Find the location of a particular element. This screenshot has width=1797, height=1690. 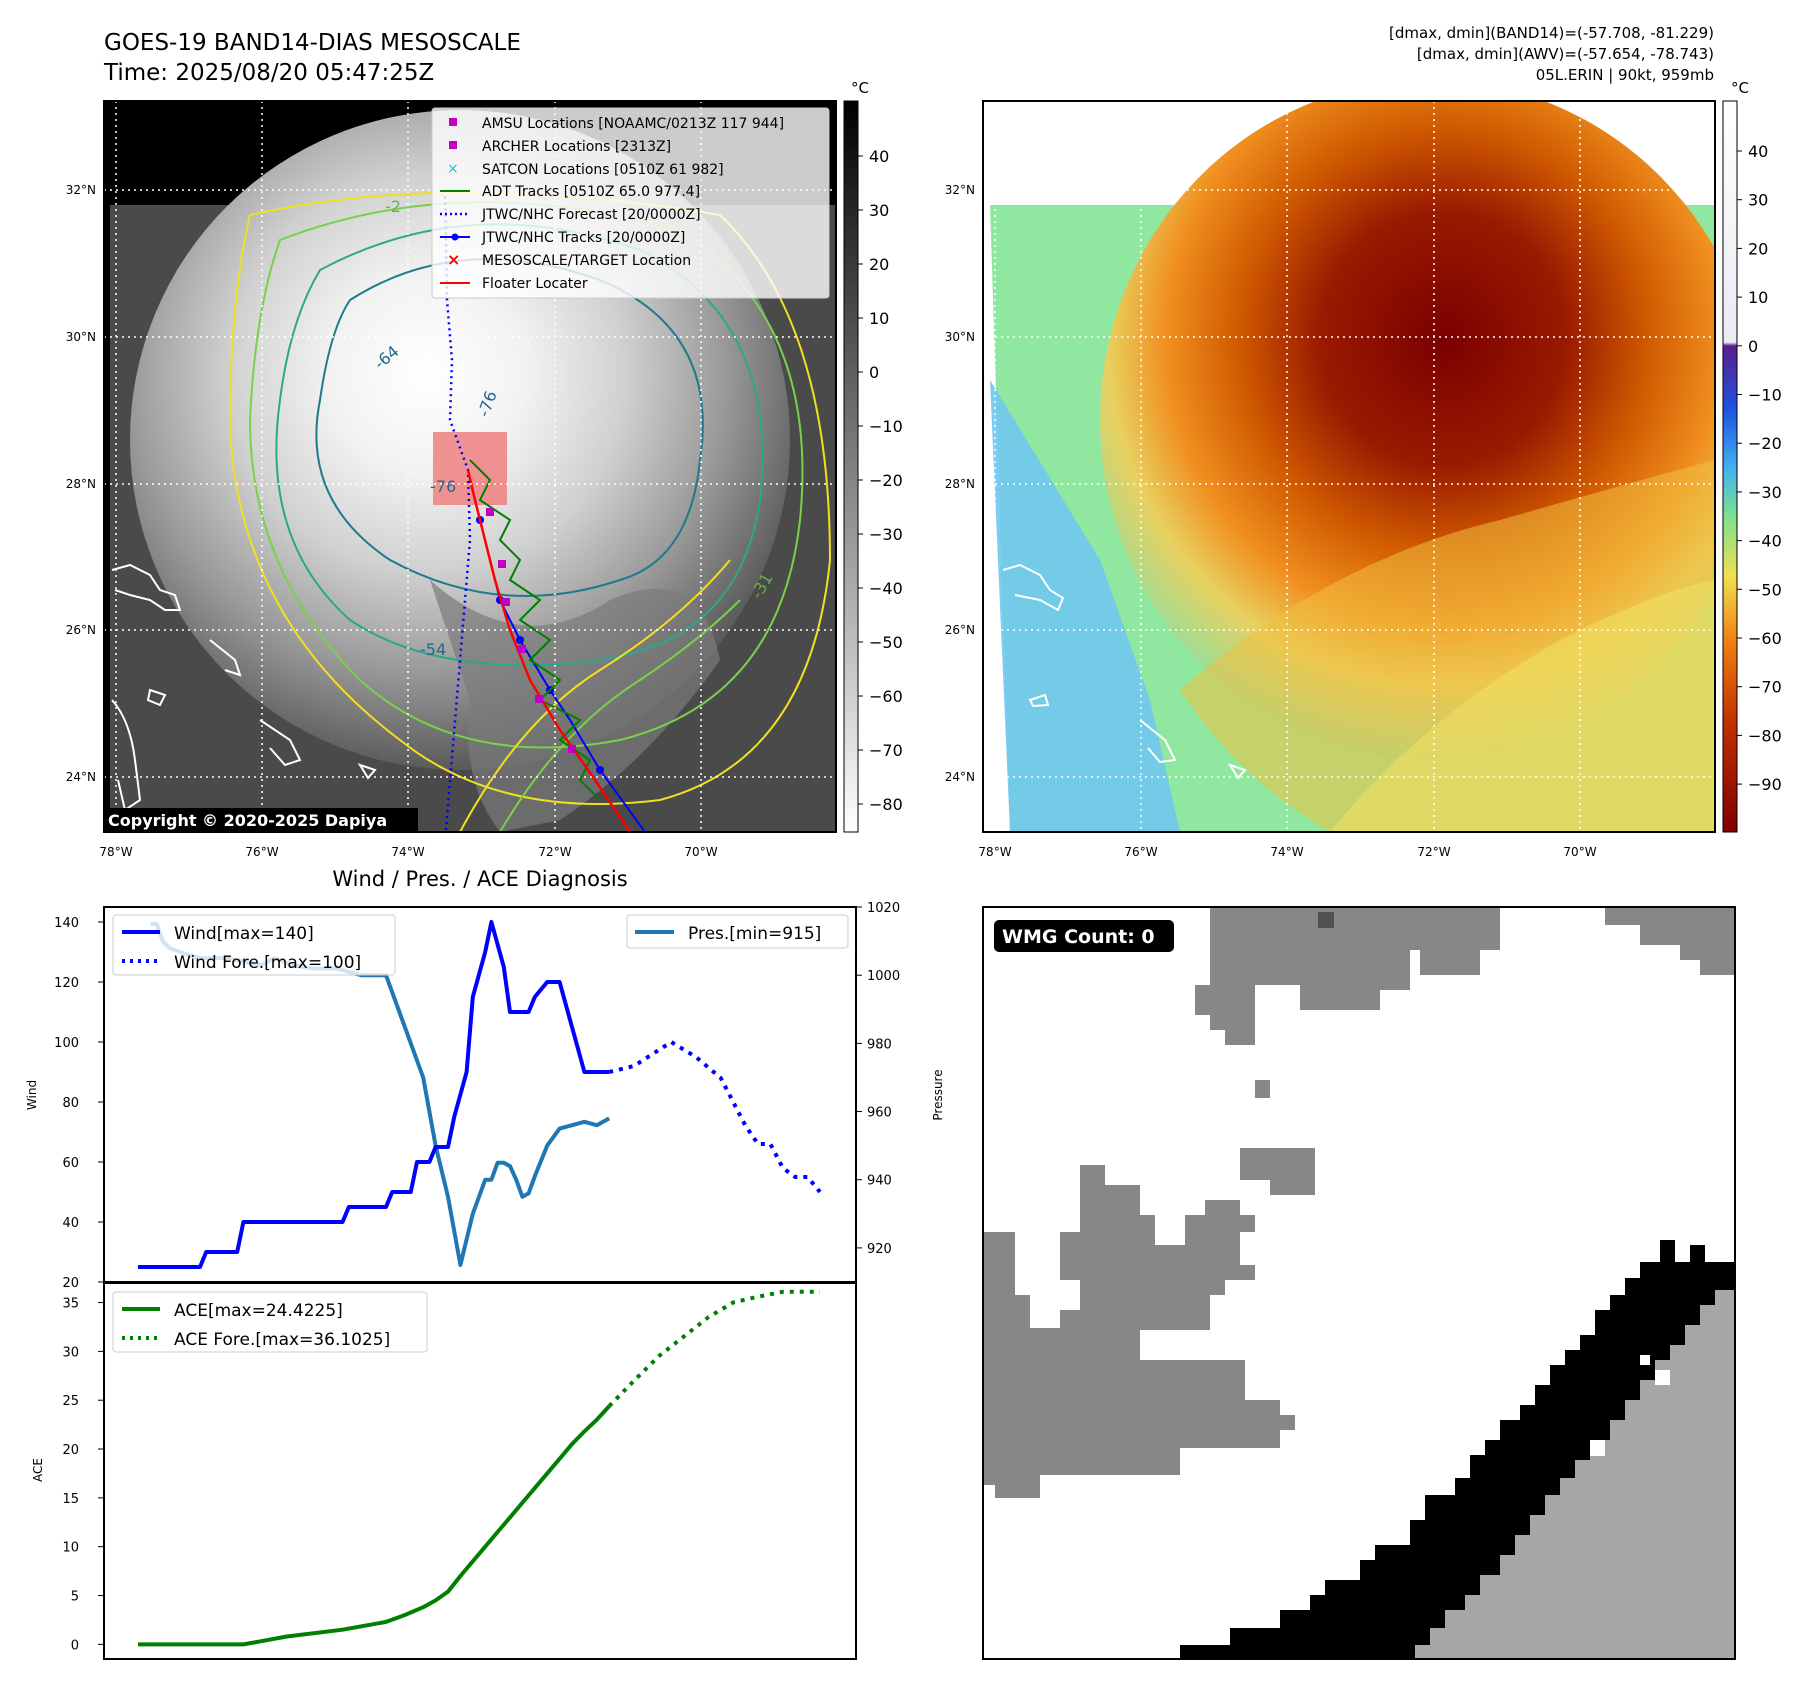

lon-label-72: 72°W is located at coordinates (554, 852).